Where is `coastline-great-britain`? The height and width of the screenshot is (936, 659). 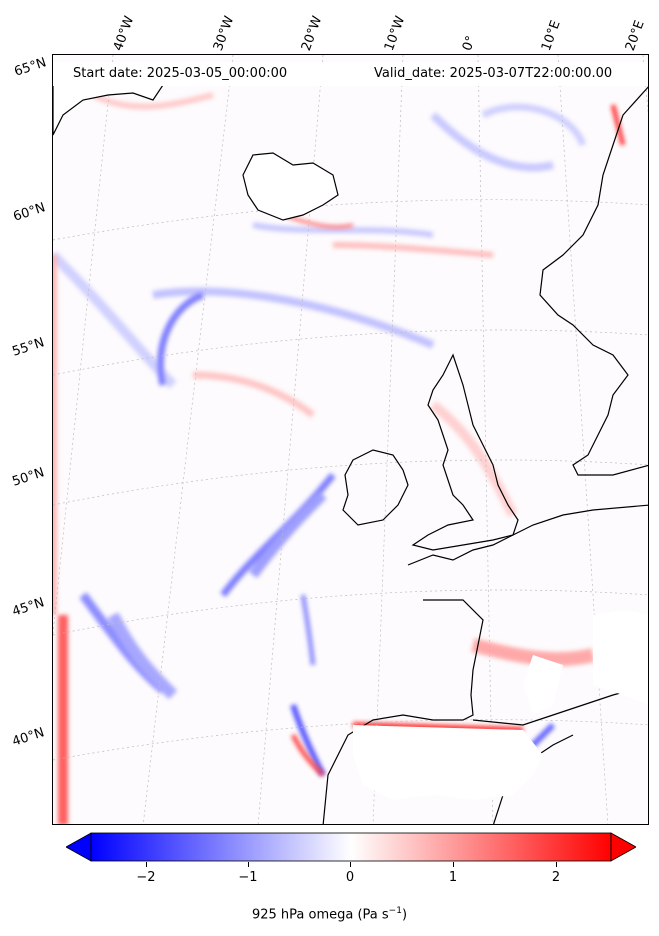 coastline-great-britain is located at coordinates (465, 452).